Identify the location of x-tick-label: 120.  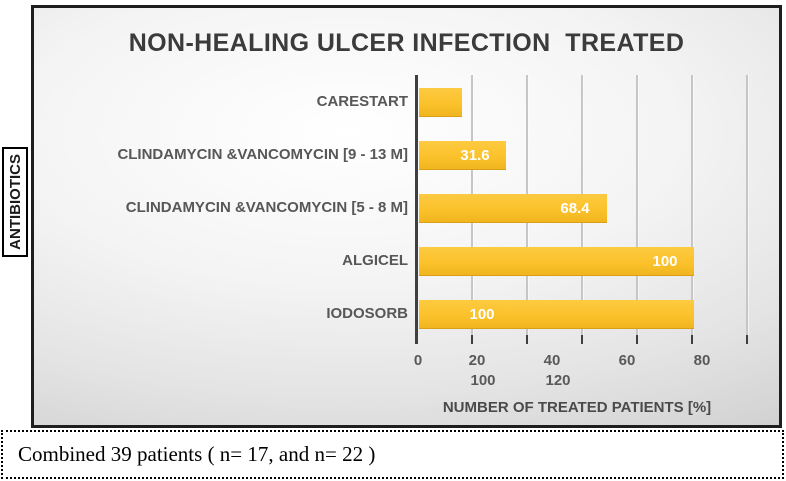
(558, 380).